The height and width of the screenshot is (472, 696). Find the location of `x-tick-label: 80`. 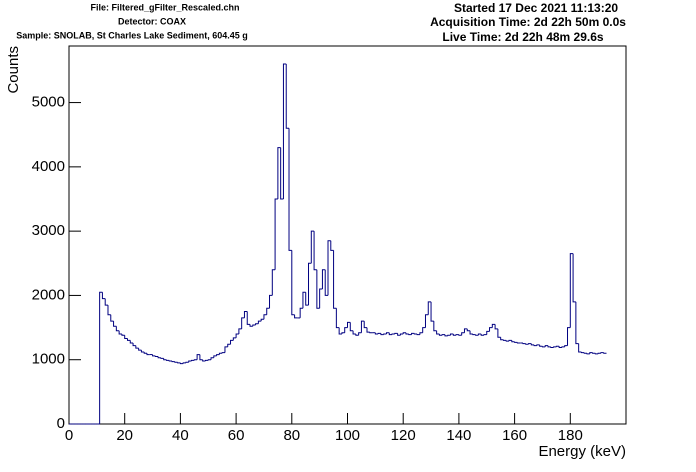

x-tick-label: 80 is located at coordinates (291, 435).